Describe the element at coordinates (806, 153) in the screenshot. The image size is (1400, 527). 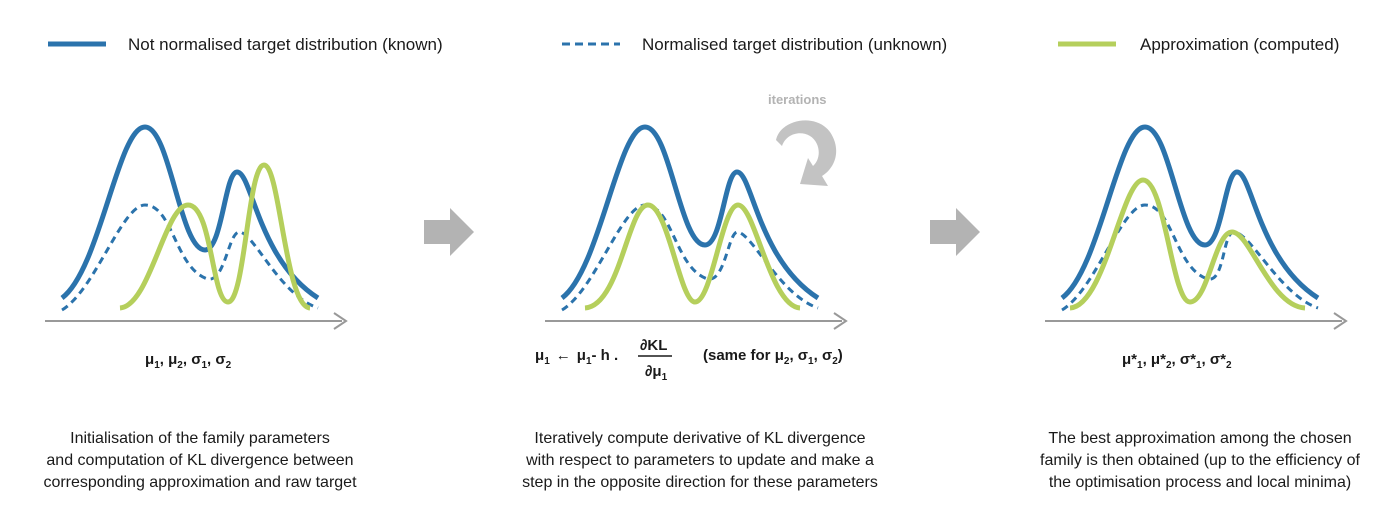
I see `circular-arrow-icon` at that location.